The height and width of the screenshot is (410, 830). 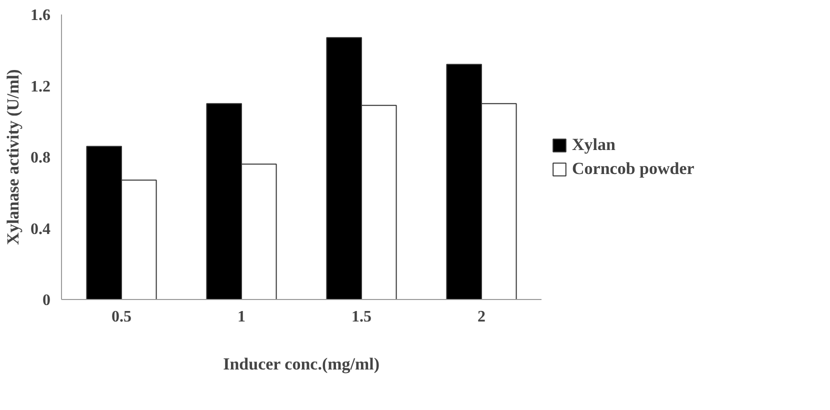 I want to click on x-tick-label: 1.5, so click(x=362, y=317).